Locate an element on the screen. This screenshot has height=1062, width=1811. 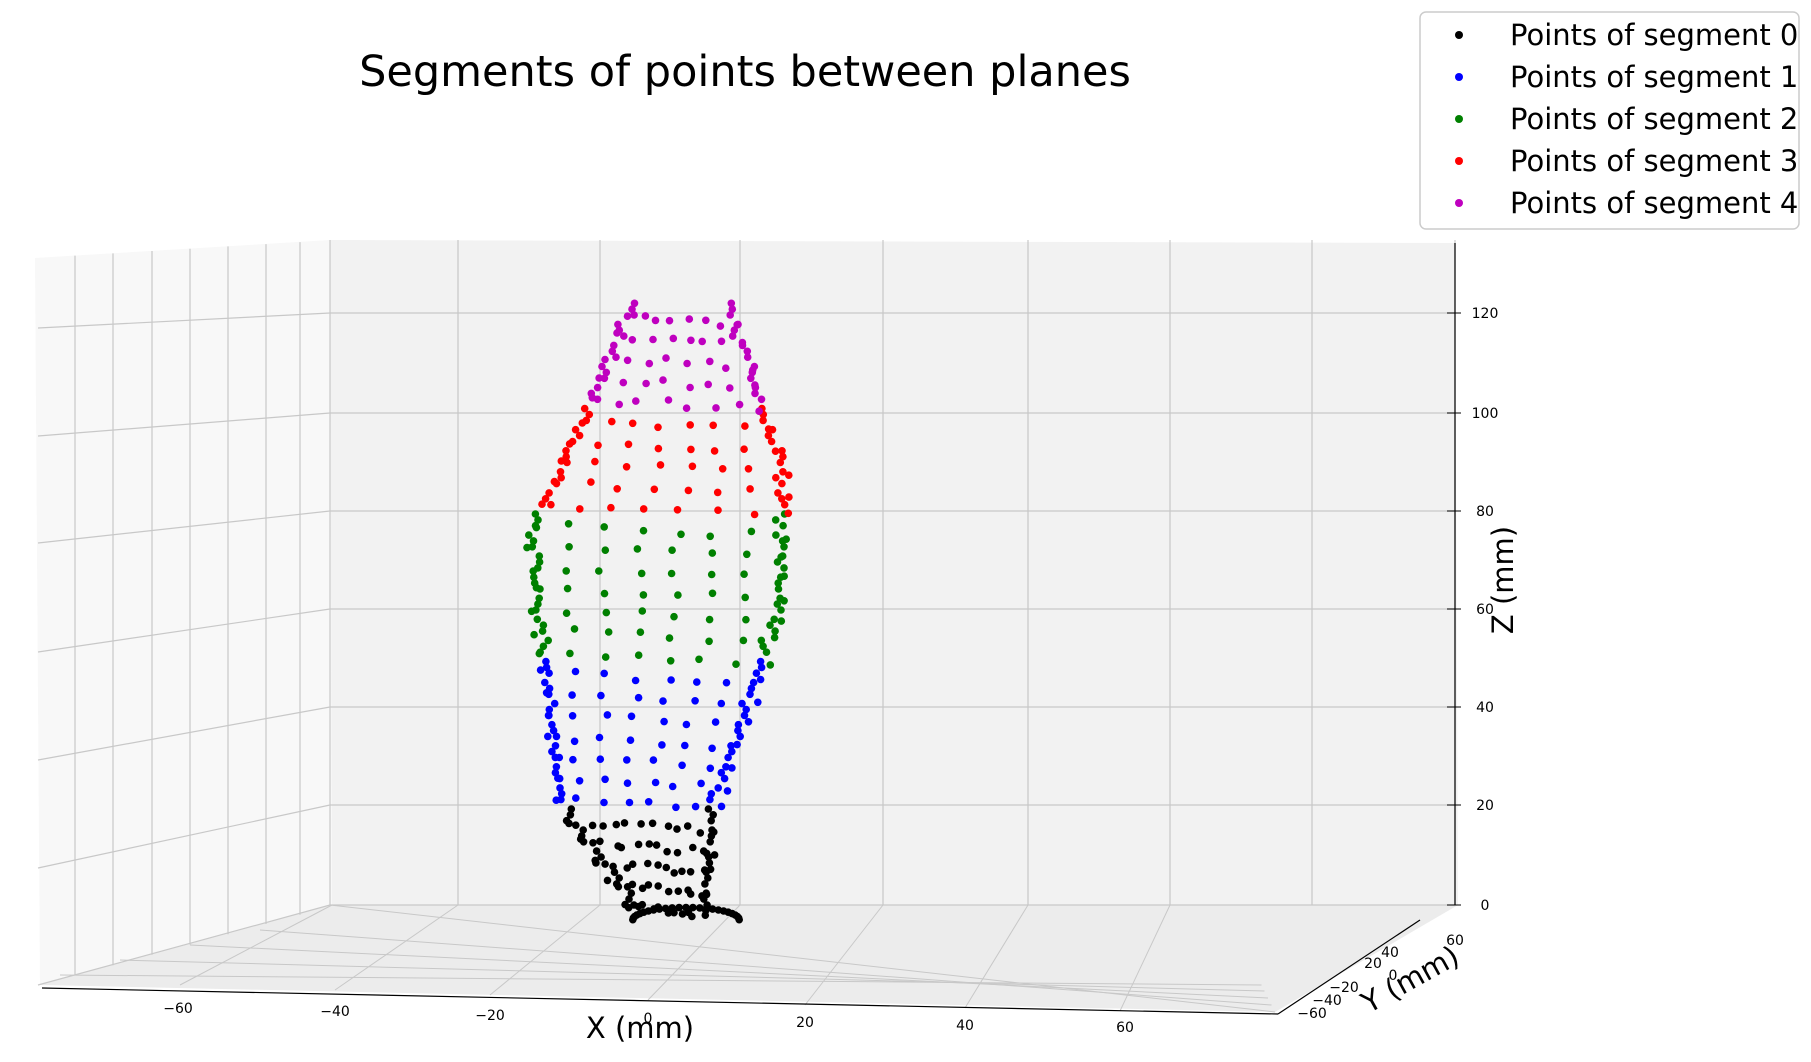
y-tick-label: −40 is located at coordinates (1327, 1001).